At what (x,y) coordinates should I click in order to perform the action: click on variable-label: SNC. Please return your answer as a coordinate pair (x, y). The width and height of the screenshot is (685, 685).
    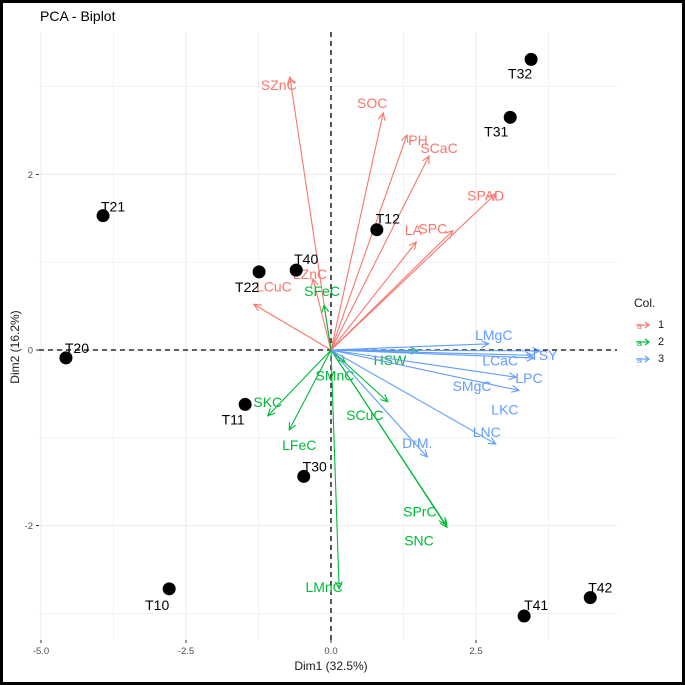
    Looking at the image, I should click on (419, 540).